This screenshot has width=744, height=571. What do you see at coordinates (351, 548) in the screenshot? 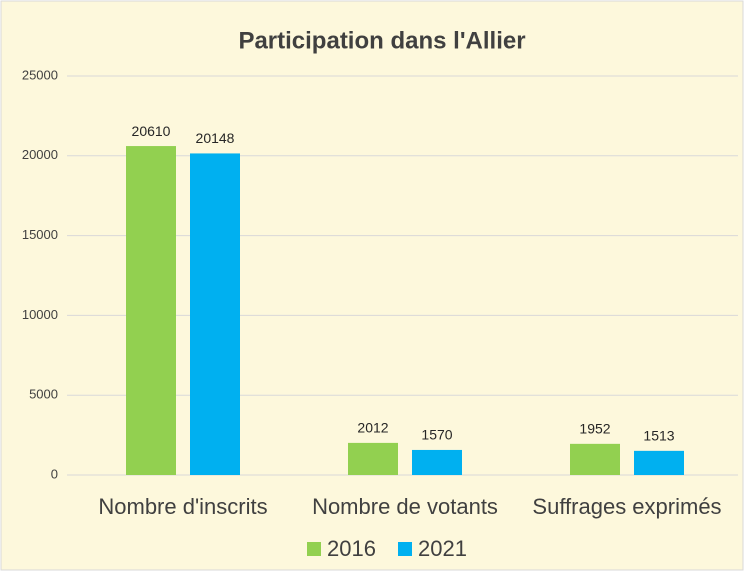
I see `legend-label: 2016` at bounding box center [351, 548].